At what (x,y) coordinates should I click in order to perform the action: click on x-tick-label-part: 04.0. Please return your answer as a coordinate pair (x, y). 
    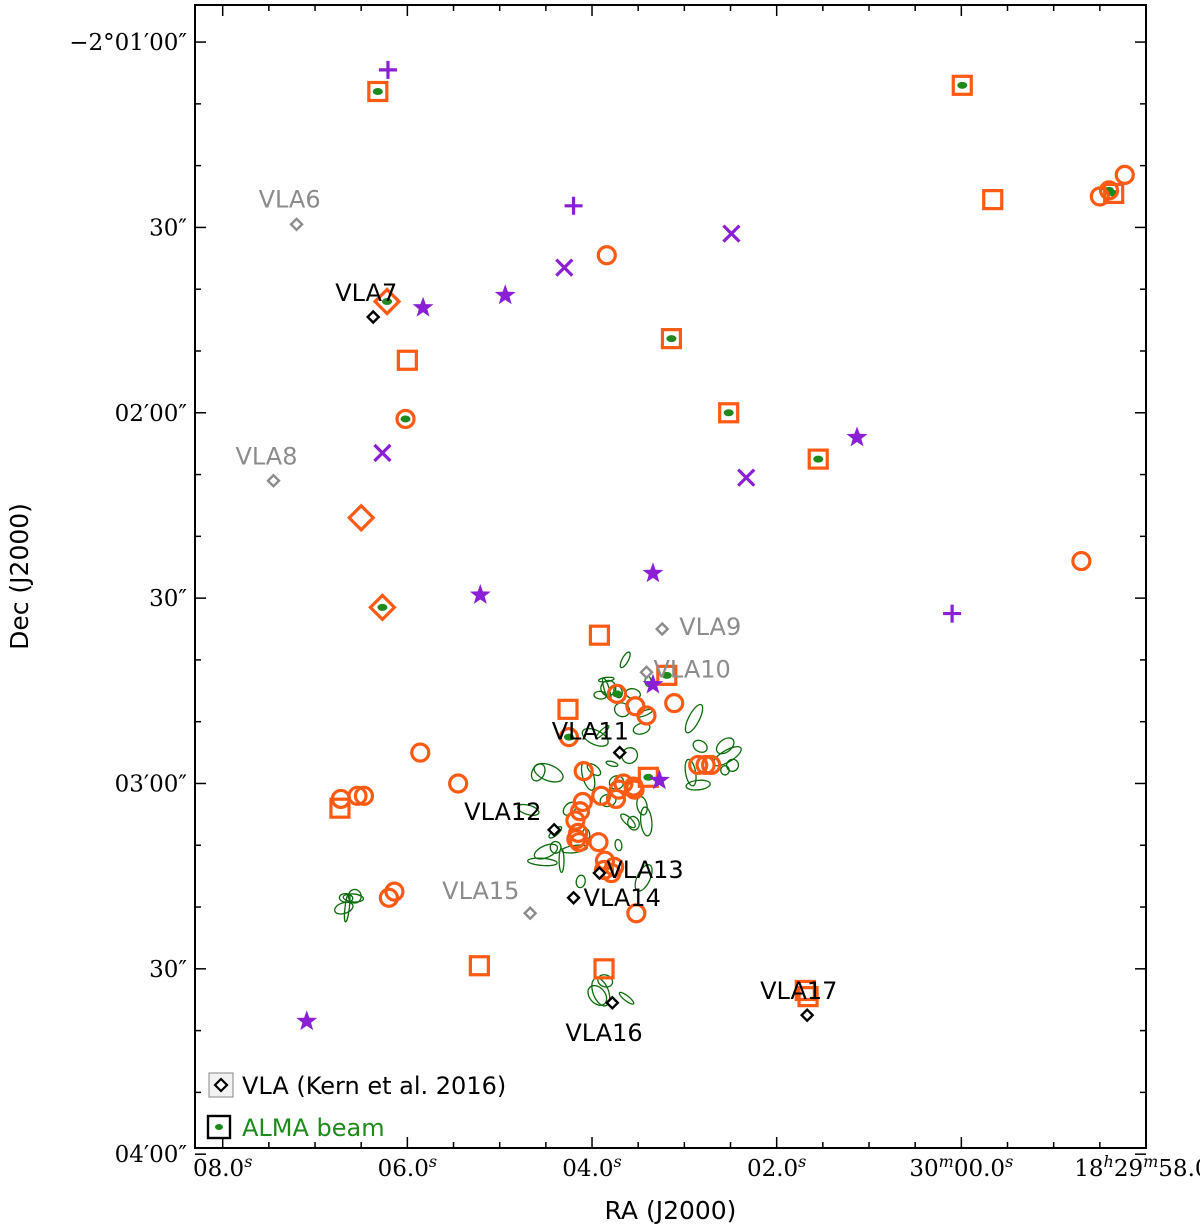
    Looking at the image, I should click on (587, 1169).